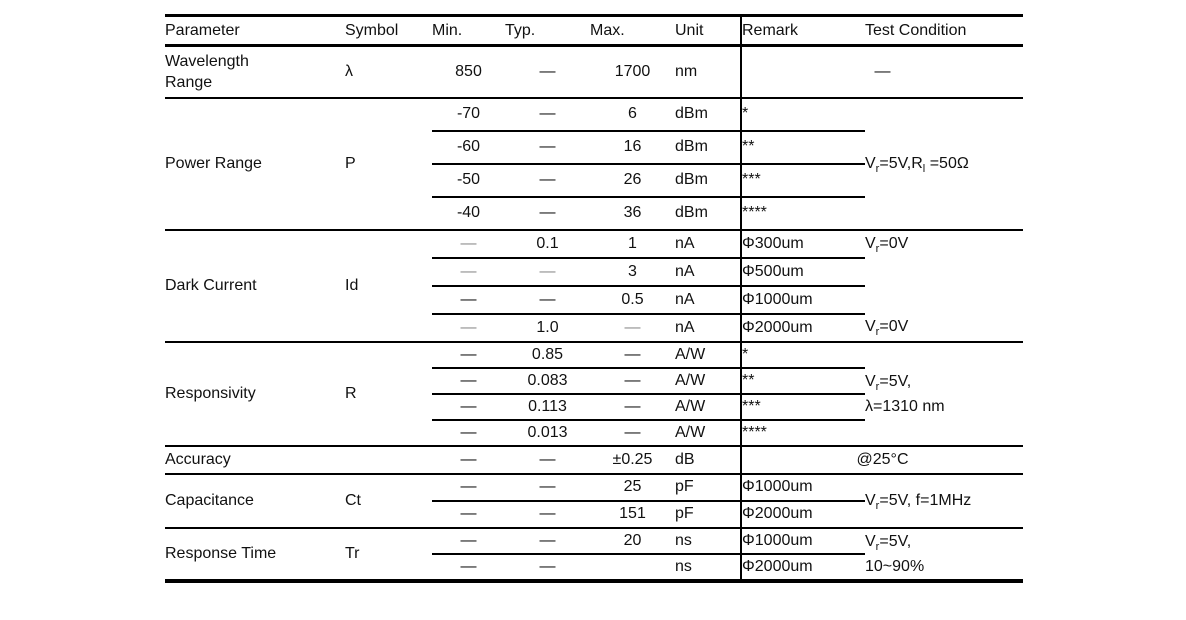 Image resolution: width=1186 pixels, height=620 pixels. What do you see at coordinates (802, 31) in the screenshot?
I see `col-header-remark: Remark` at bounding box center [802, 31].